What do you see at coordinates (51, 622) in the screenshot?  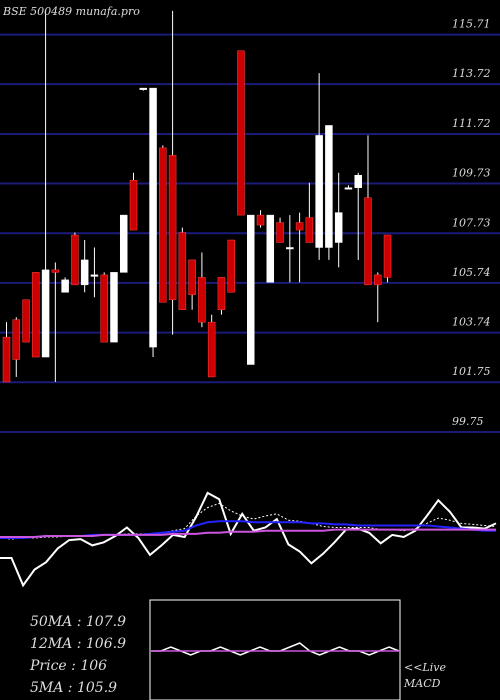 I see `stat-label: 50MA` at bounding box center [51, 622].